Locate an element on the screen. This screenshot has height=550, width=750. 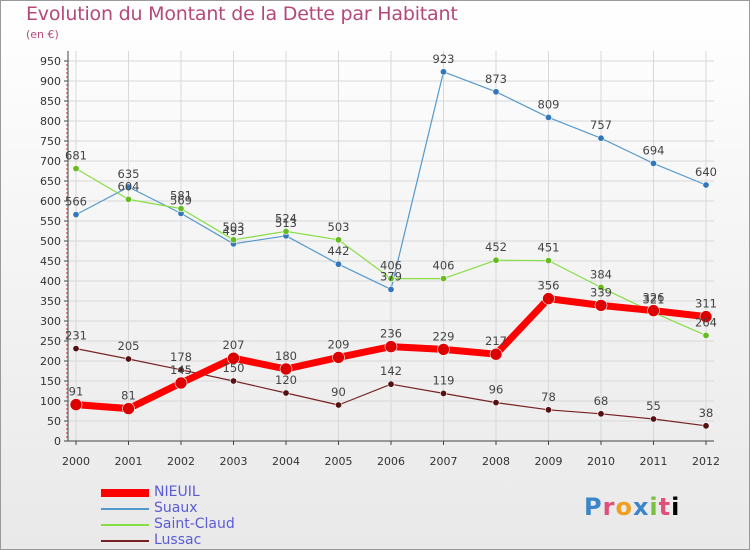
data-label: 96 is located at coordinates (496, 390).